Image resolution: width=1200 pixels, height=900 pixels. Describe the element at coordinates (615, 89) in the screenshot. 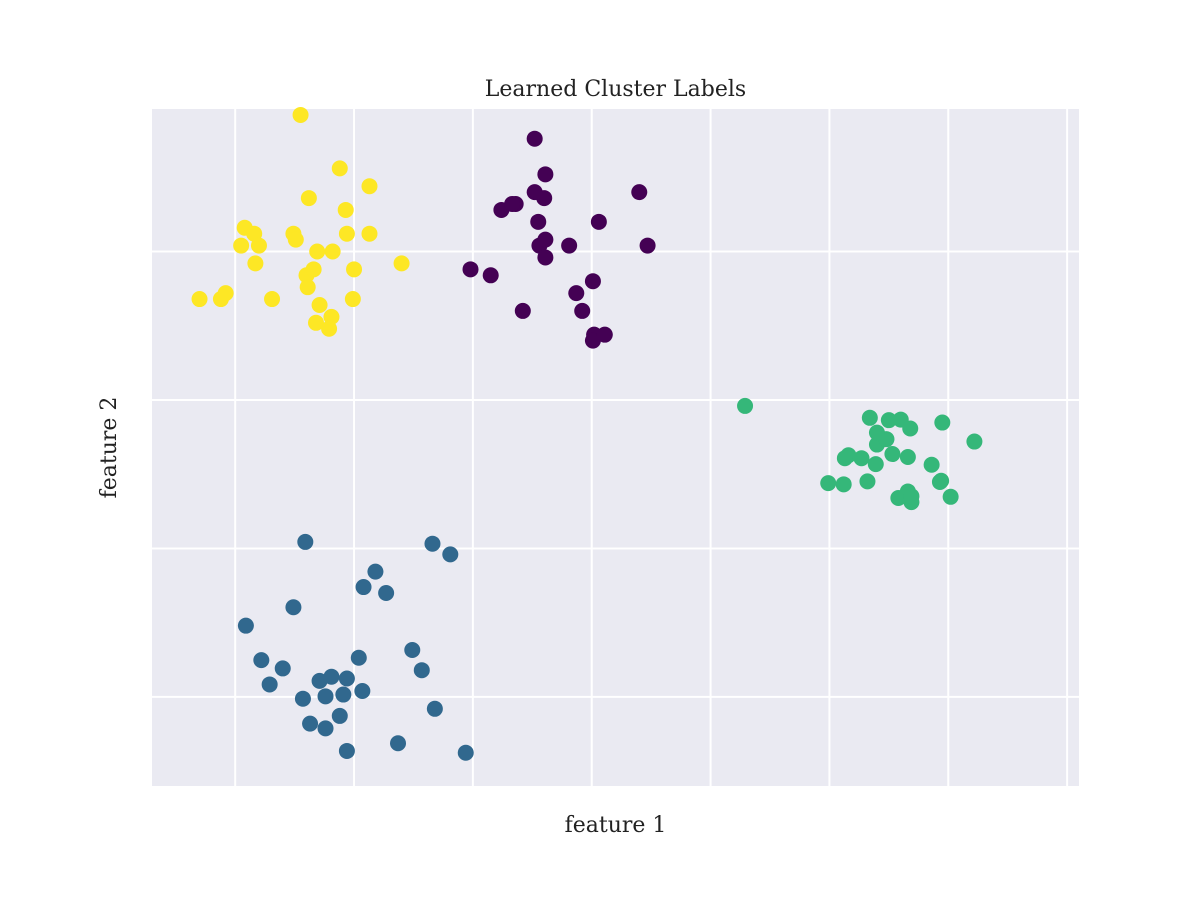

I see `chart-title: Learned Cluster Labels` at that location.